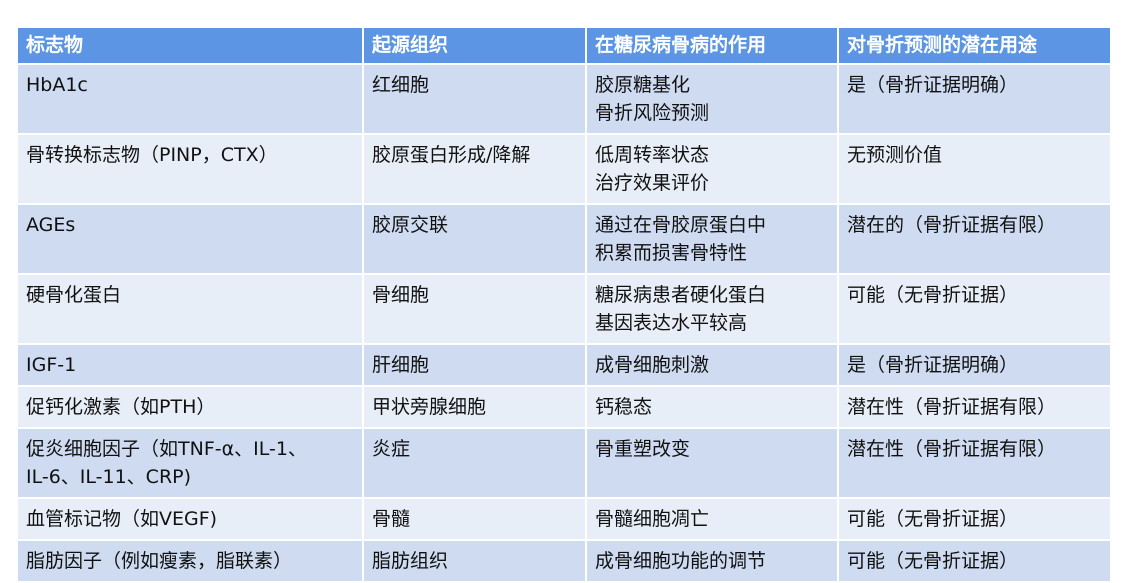 This screenshot has width=1134, height=583. What do you see at coordinates (712, 45) in the screenshot?
I see `header-cell: 在糖尿病骨病的作用` at bounding box center [712, 45].